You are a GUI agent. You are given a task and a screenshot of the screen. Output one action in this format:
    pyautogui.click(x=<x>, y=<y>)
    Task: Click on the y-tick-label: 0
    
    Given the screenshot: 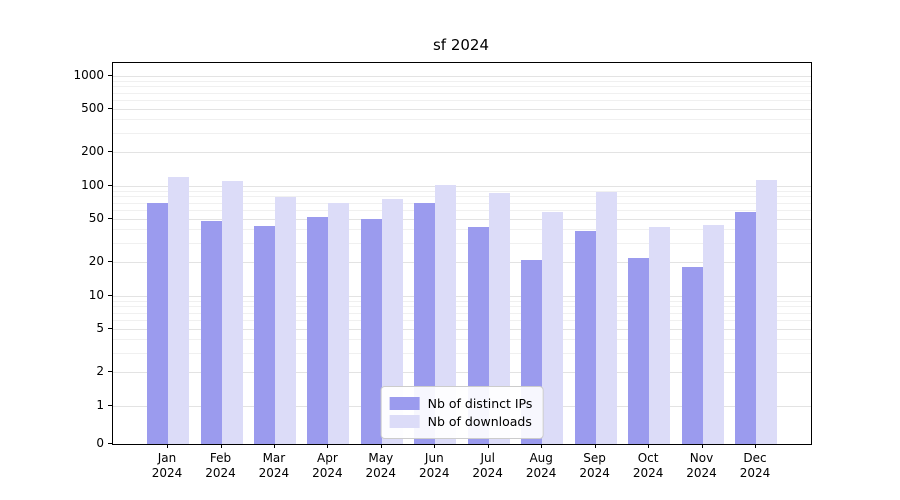 What is the action you would take?
    pyautogui.click(x=100, y=443)
    